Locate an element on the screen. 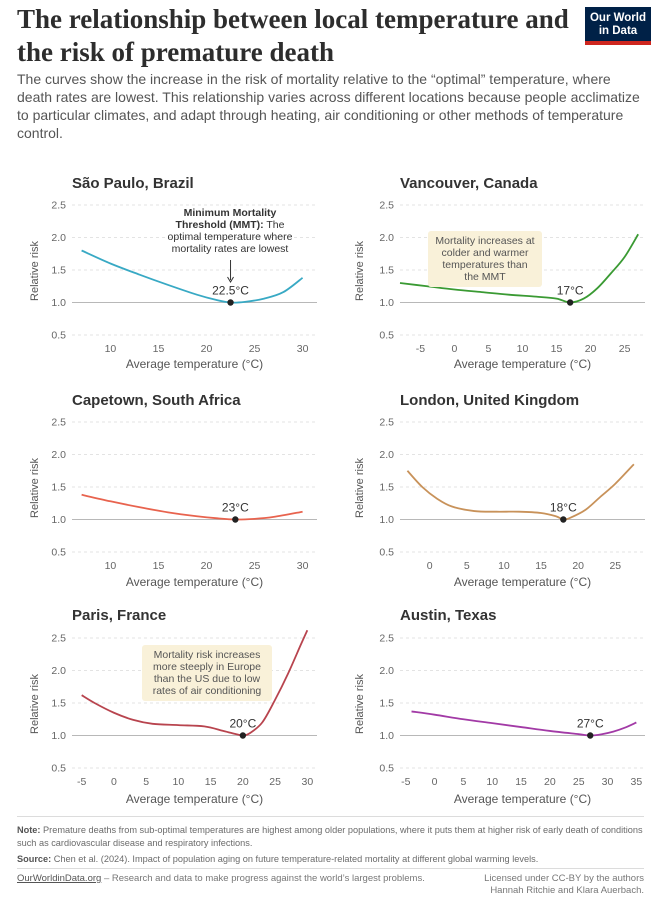  mmt-label: 17°C is located at coordinates (570, 291).